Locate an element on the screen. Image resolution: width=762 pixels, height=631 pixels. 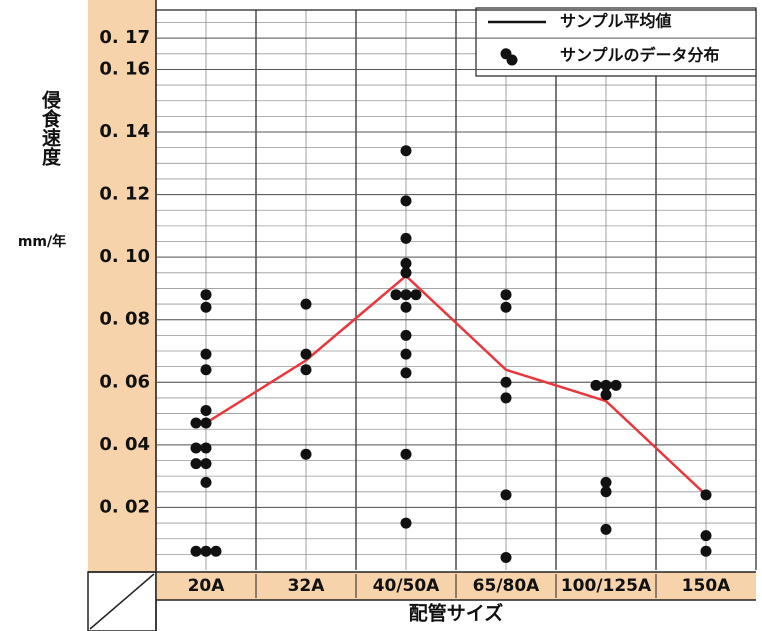
y-tick-label: 0. 04 is located at coordinates (124, 444).